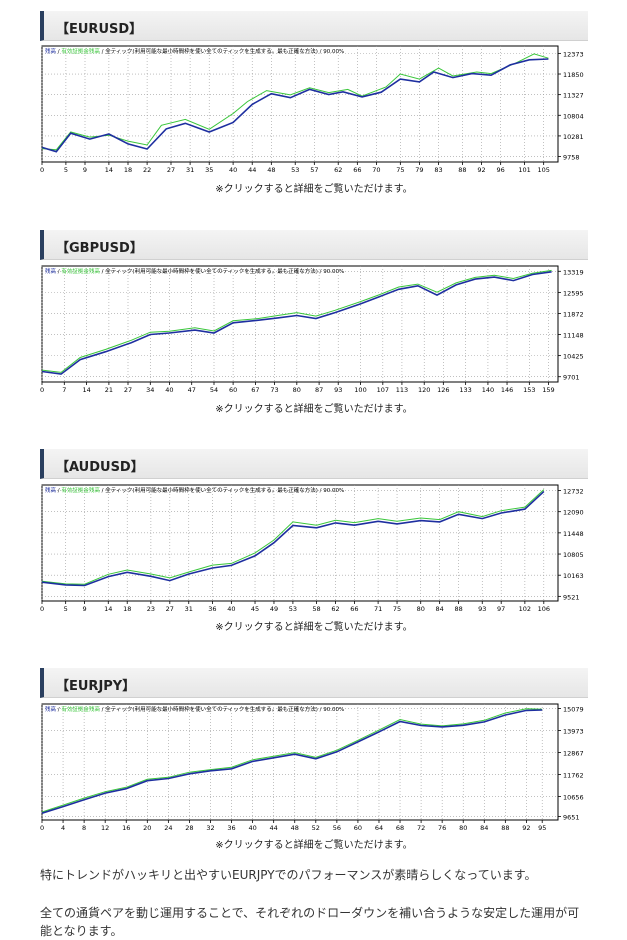 This screenshot has width=627, height=940. I want to click on x-tick-label: 24, so click(168, 828).